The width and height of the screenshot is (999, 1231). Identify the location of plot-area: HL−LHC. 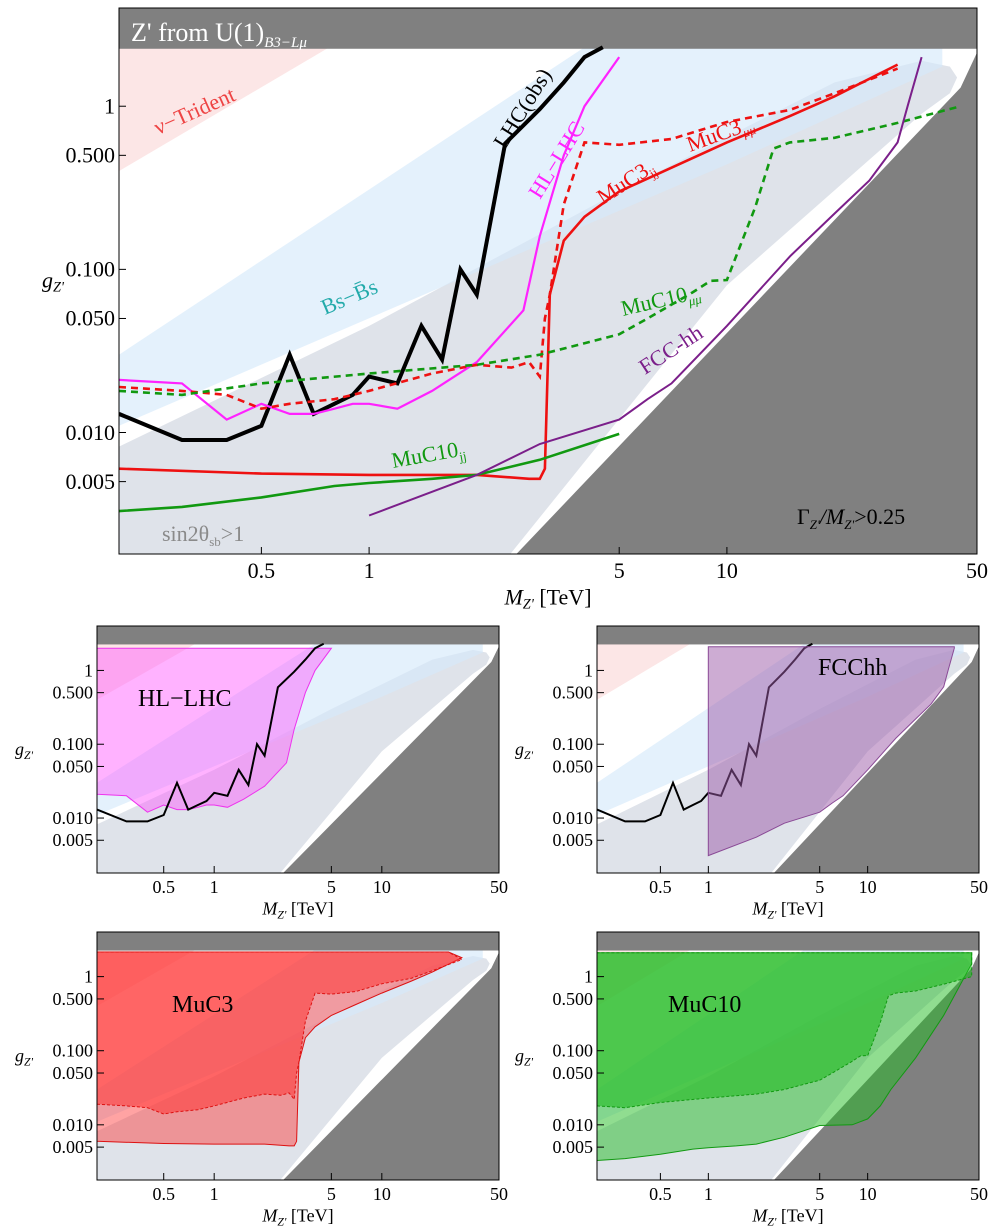
(298, 749).